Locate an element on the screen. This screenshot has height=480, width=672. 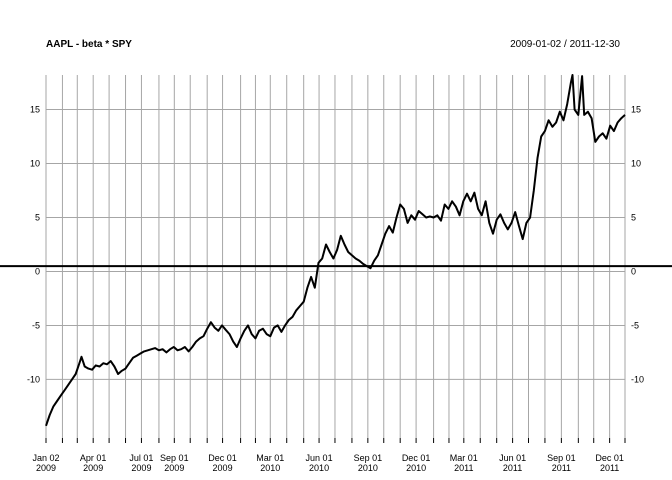
y-tick-label-right: -5 is located at coordinates (635, 325).